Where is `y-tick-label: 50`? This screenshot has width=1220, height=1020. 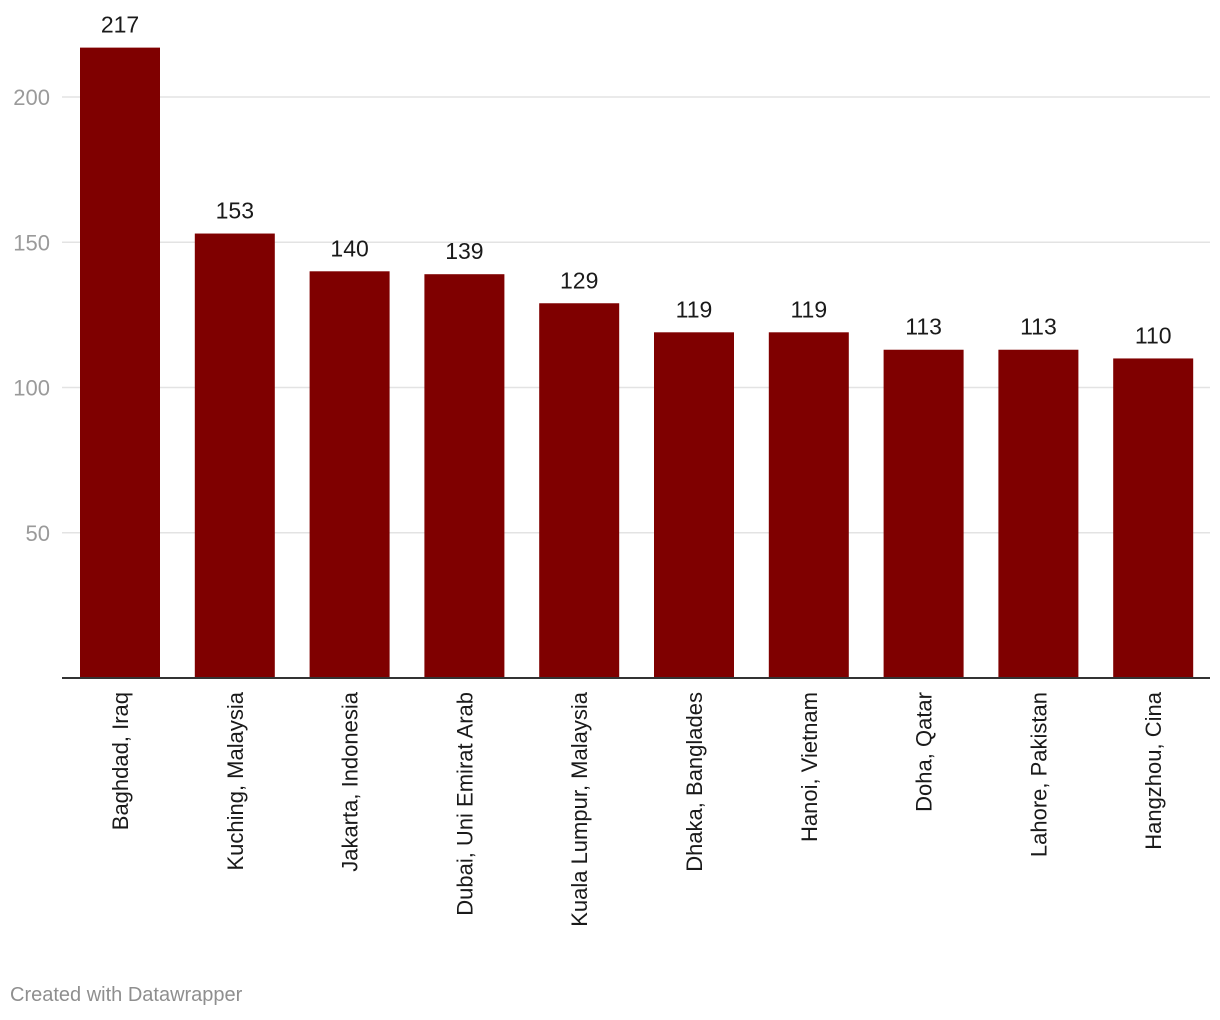
y-tick-label: 50 is located at coordinates (38, 533).